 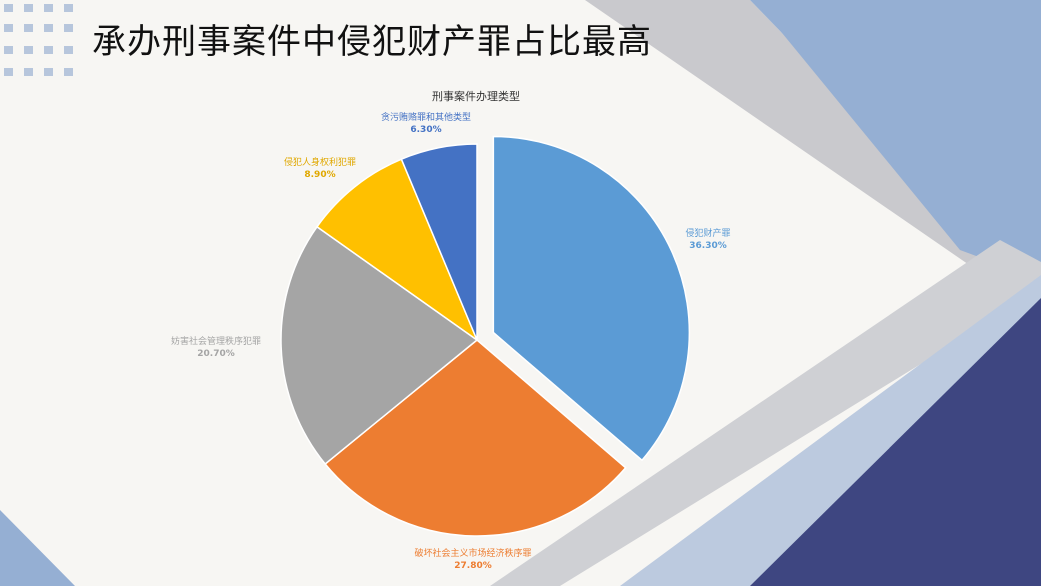 What do you see at coordinates (37, 548) in the screenshot?
I see `bg-bottom-left-shape` at bounding box center [37, 548].